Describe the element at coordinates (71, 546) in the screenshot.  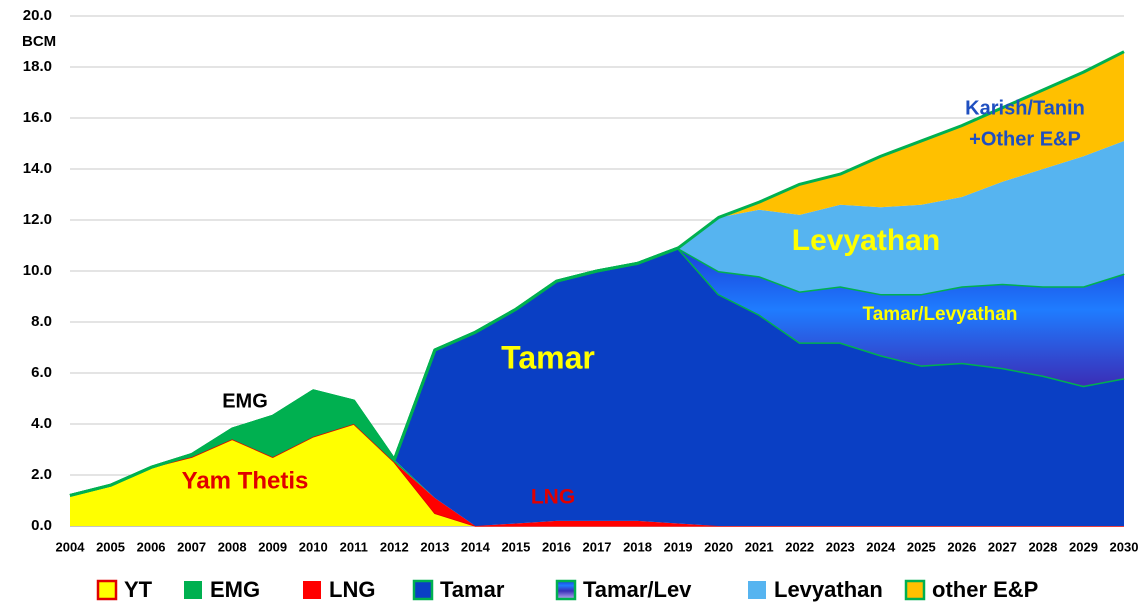
I see `x-tick-label: 2004` at that location.